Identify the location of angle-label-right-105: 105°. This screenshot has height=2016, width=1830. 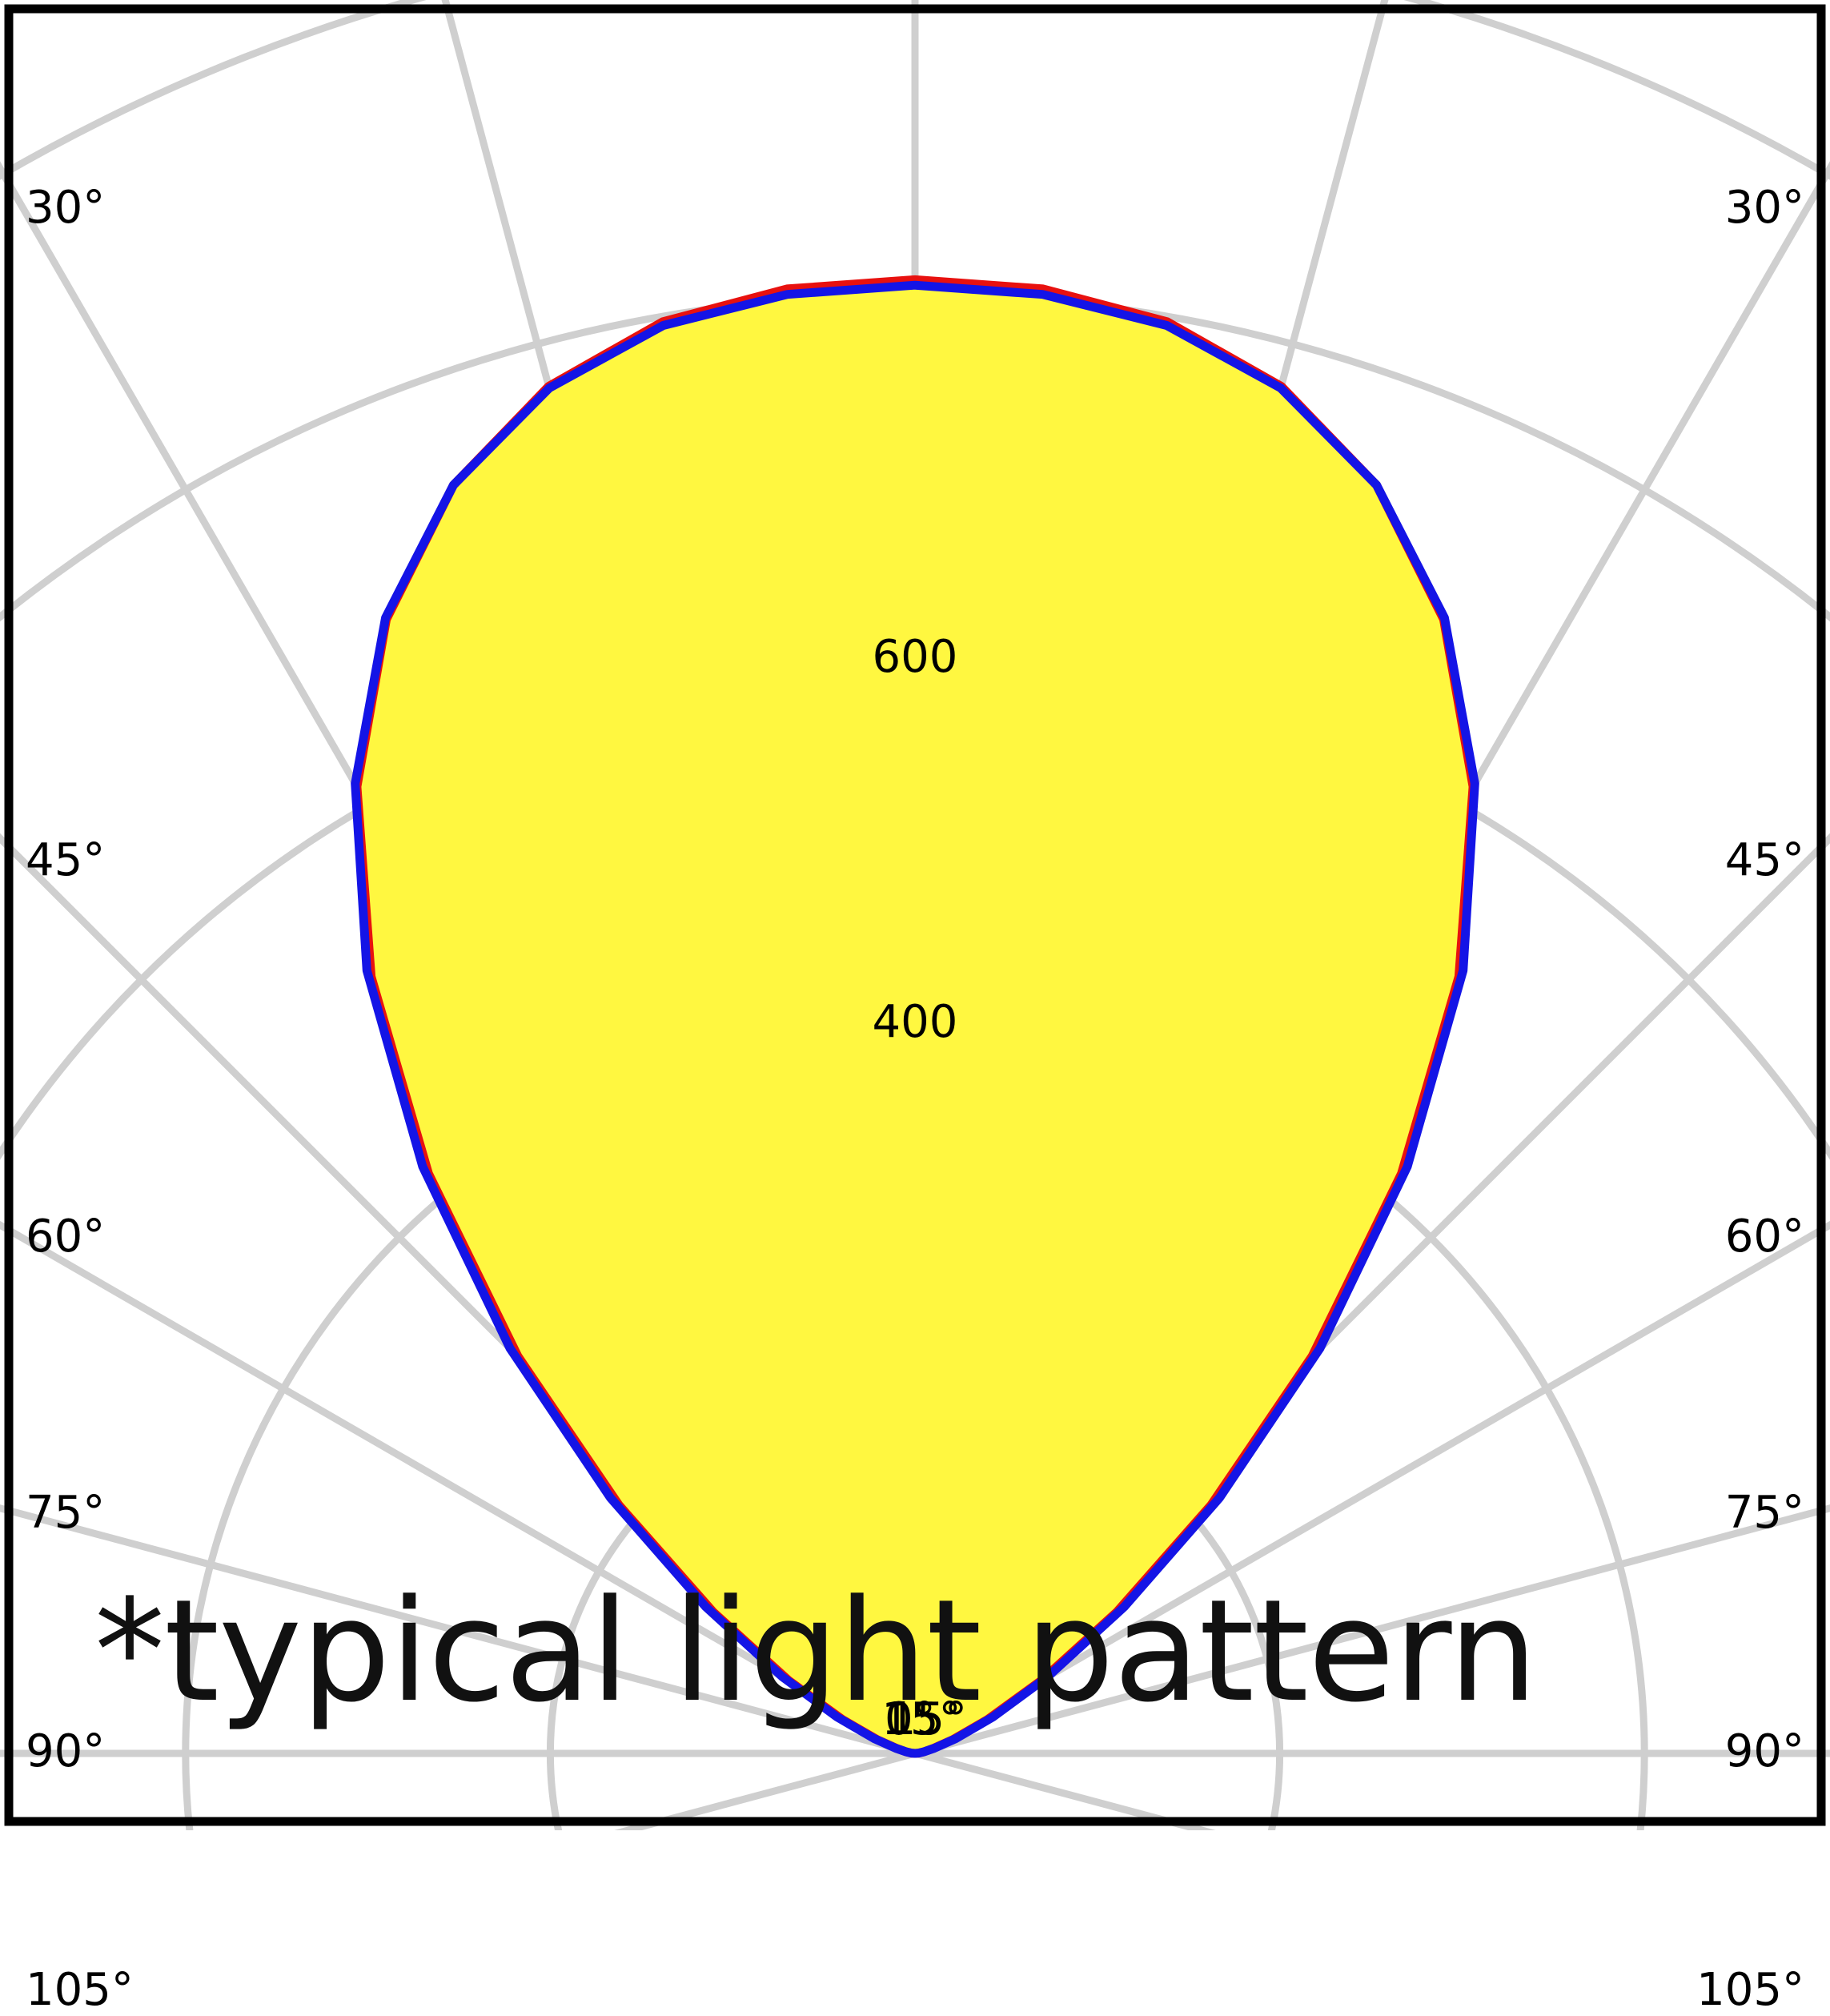
(1750, 1990).